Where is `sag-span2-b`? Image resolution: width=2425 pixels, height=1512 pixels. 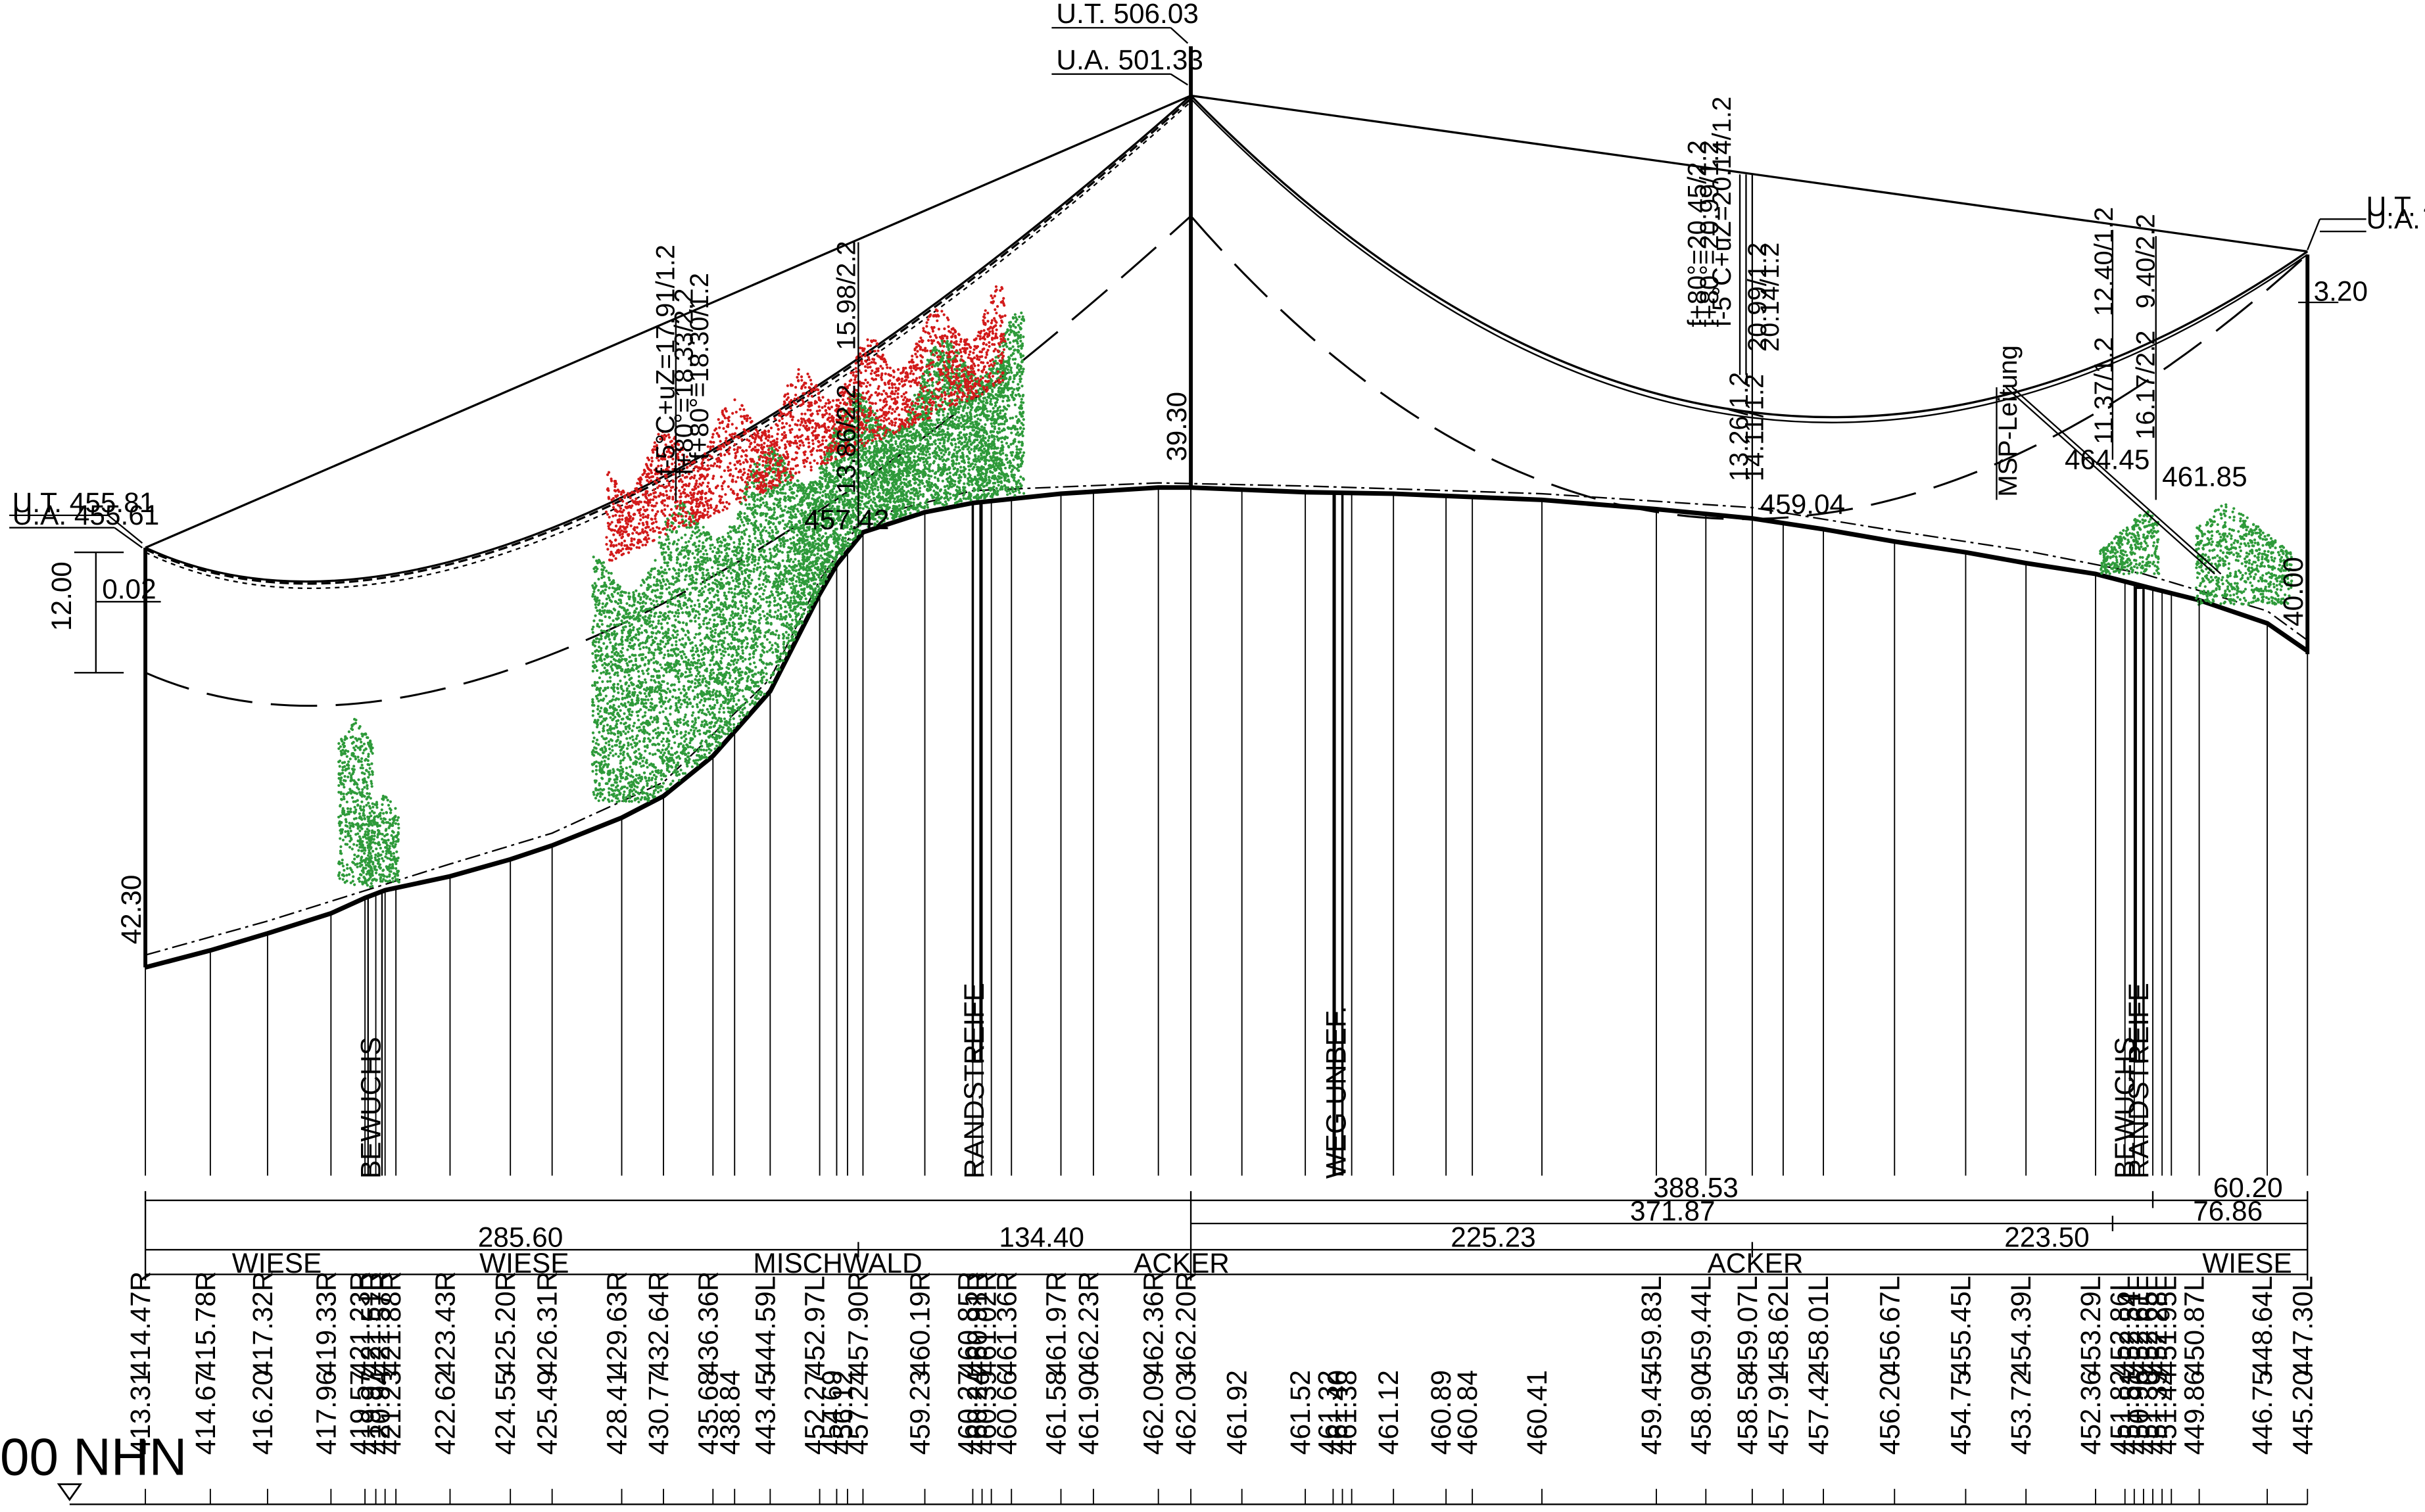
sag-span2-b is located at coordinates (1749, 260).